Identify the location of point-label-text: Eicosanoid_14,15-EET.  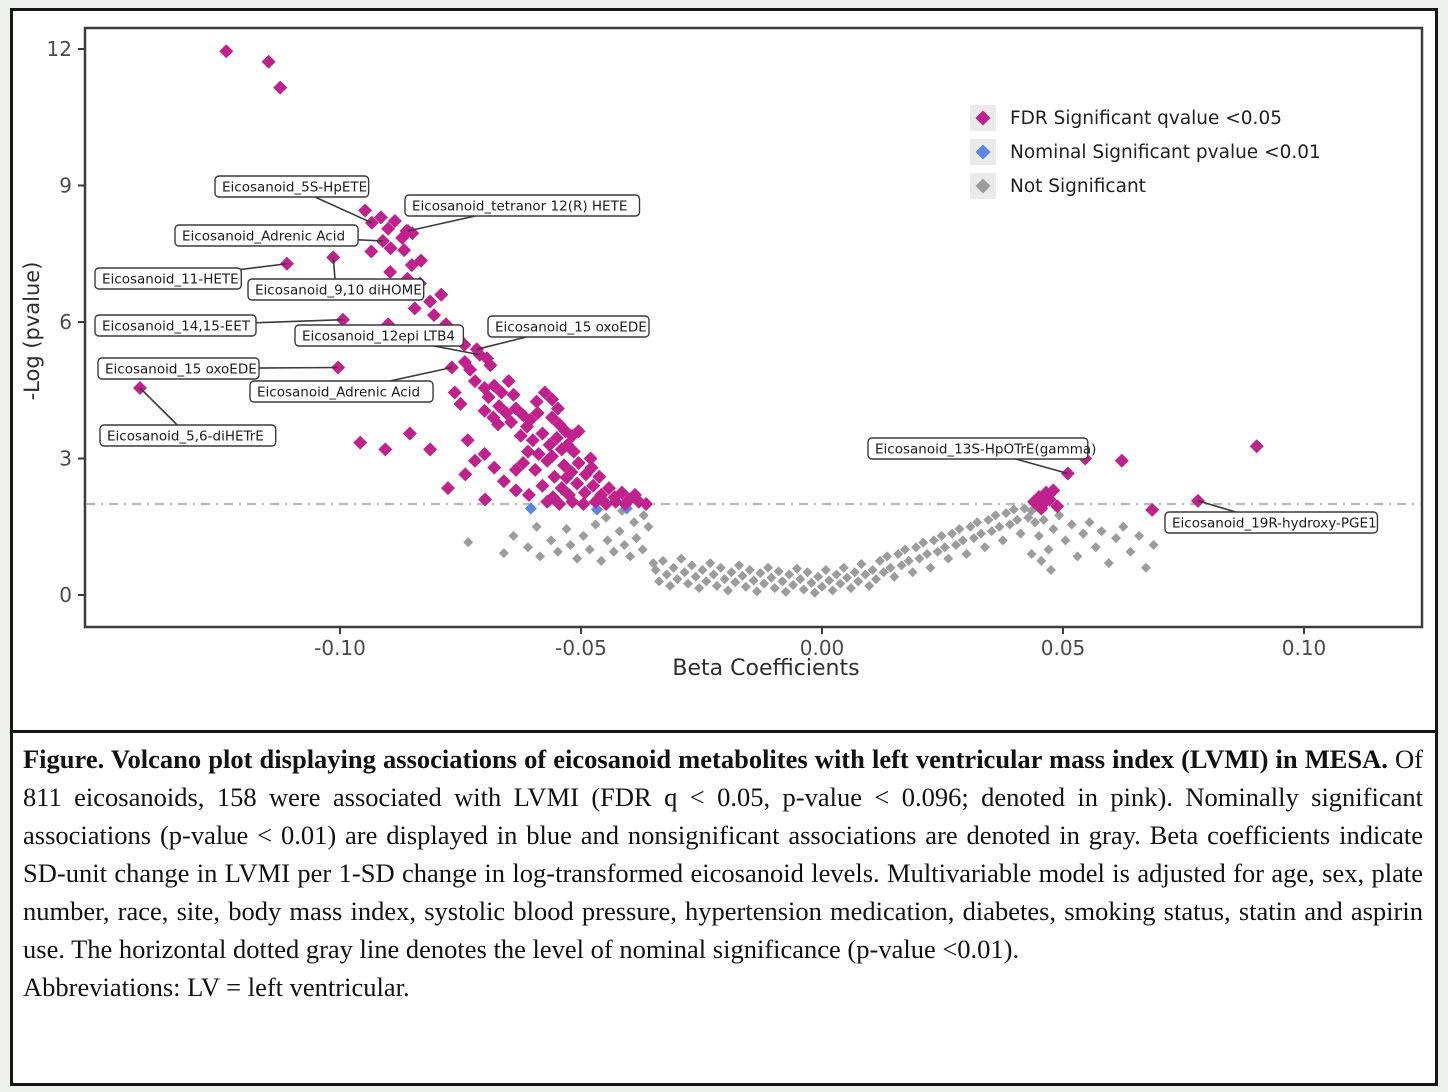
(176, 327).